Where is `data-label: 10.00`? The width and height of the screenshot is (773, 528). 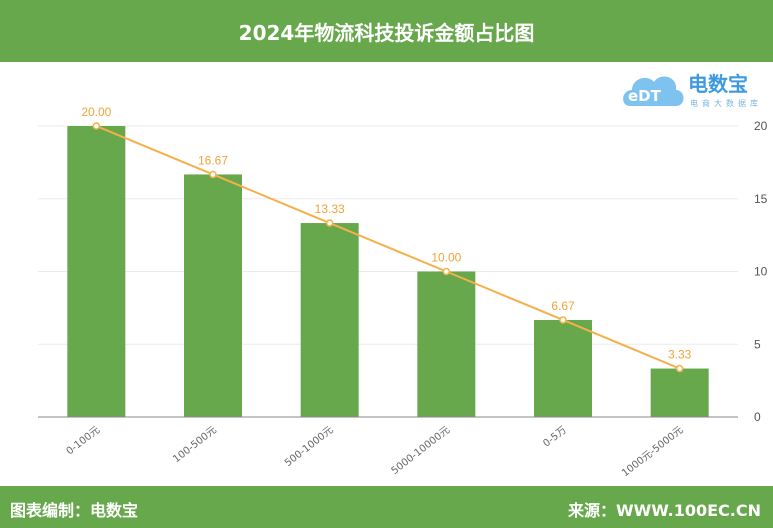 data-label: 10.00 is located at coordinates (446, 258).